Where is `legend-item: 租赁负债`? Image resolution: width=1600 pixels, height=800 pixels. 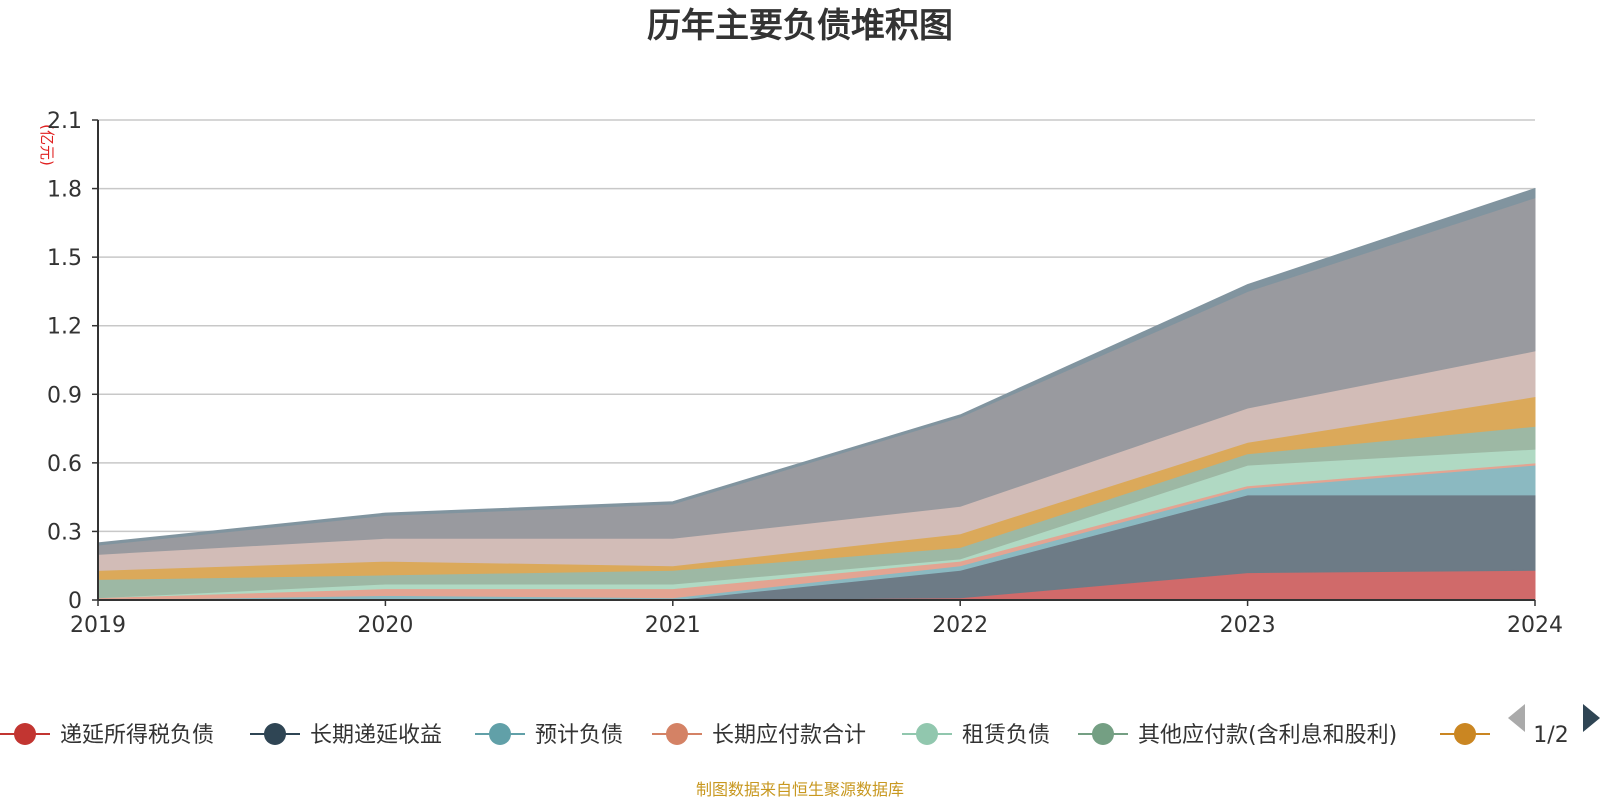 legend-item: 租赁负债 is located at coordinates (976, 735).